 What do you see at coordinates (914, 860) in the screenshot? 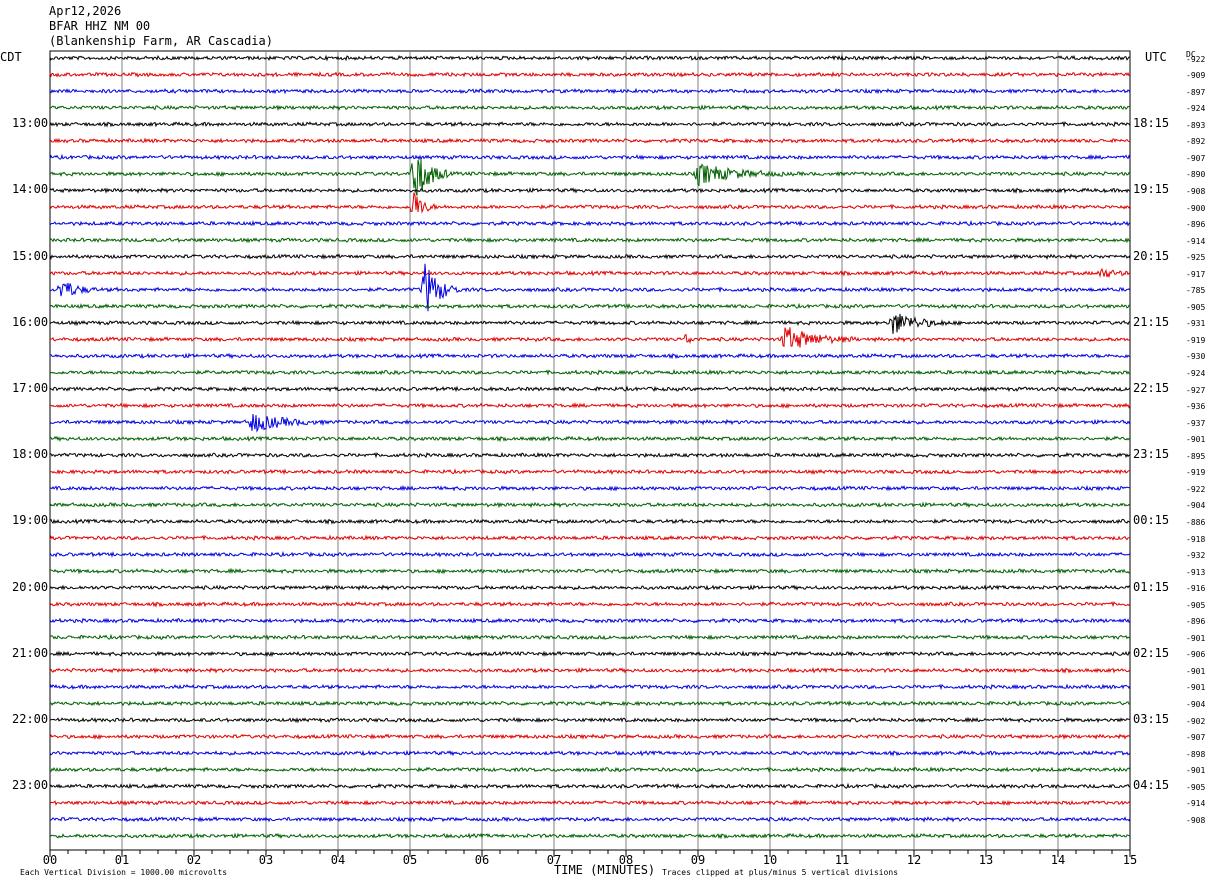
I see `x-tick-label: 12` at bounding box center [914, 860].